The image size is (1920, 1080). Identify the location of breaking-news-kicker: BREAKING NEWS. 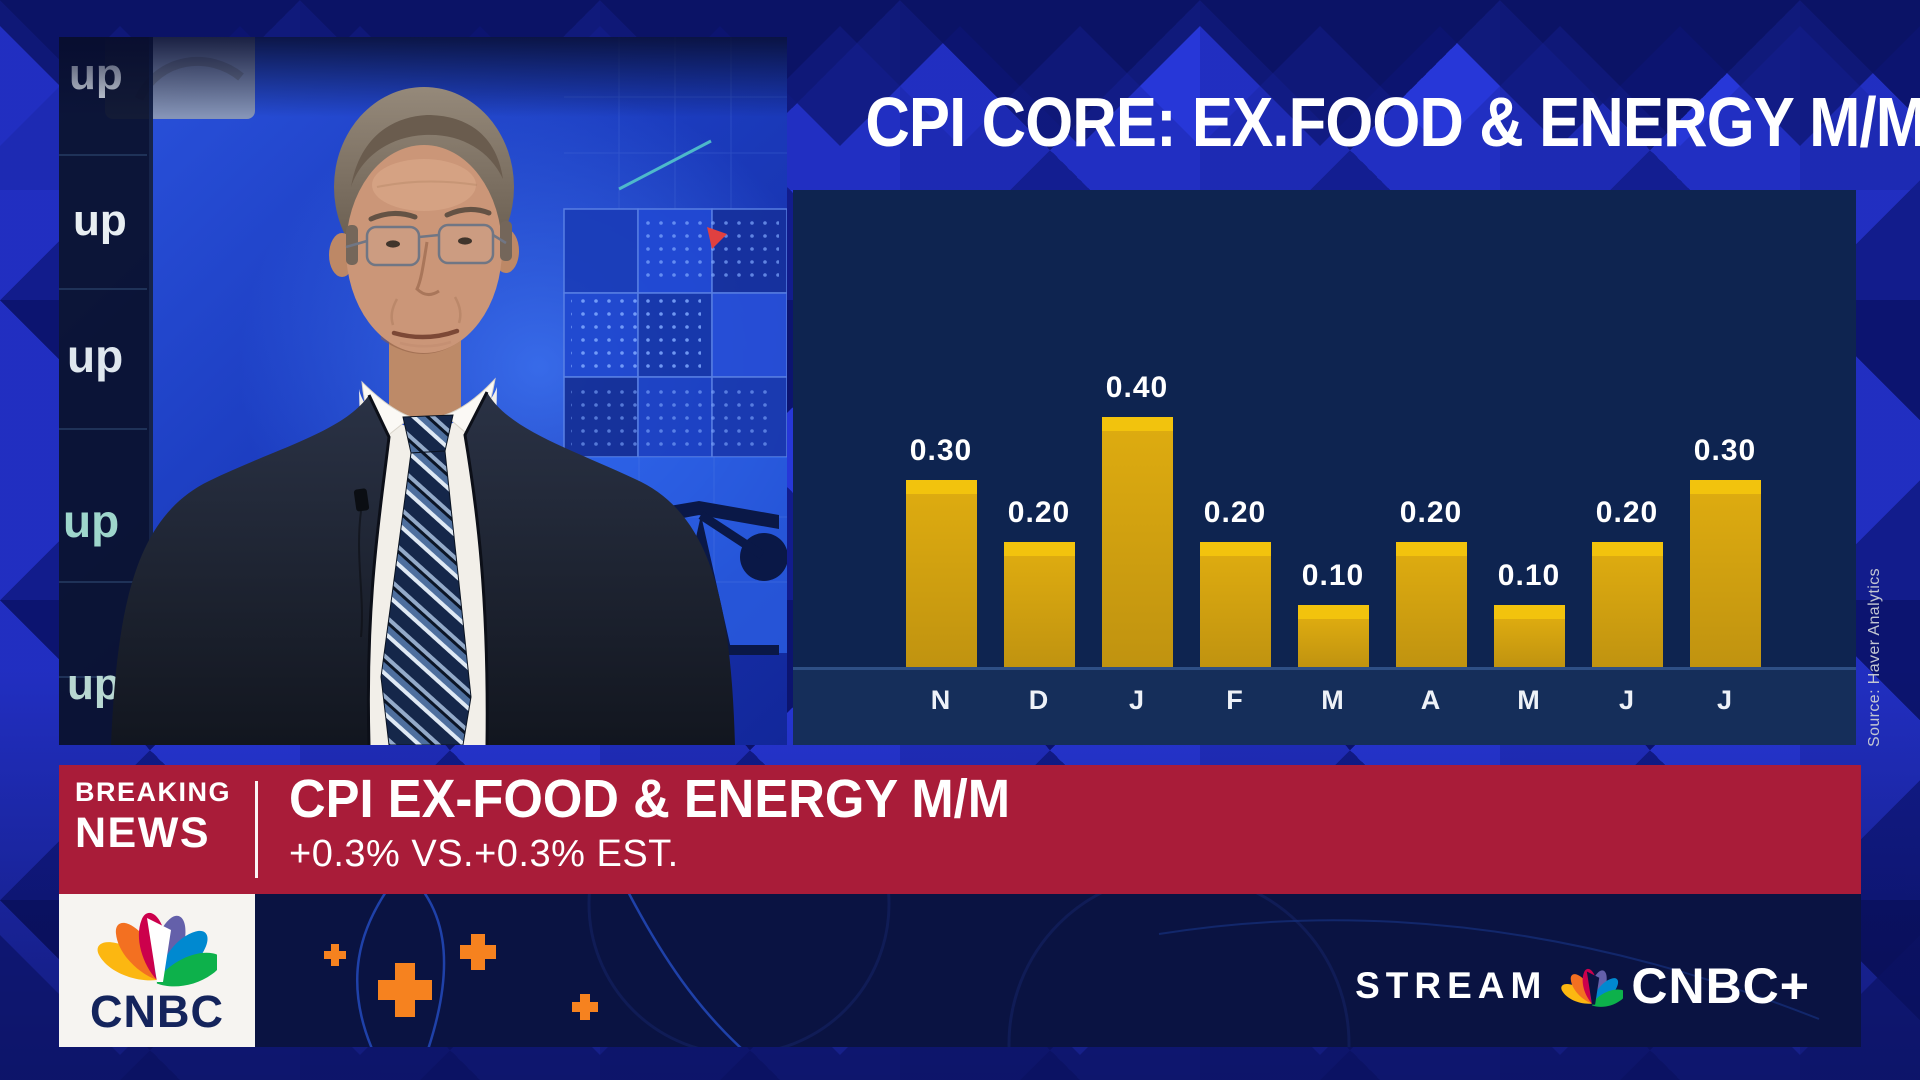
(153, 817).